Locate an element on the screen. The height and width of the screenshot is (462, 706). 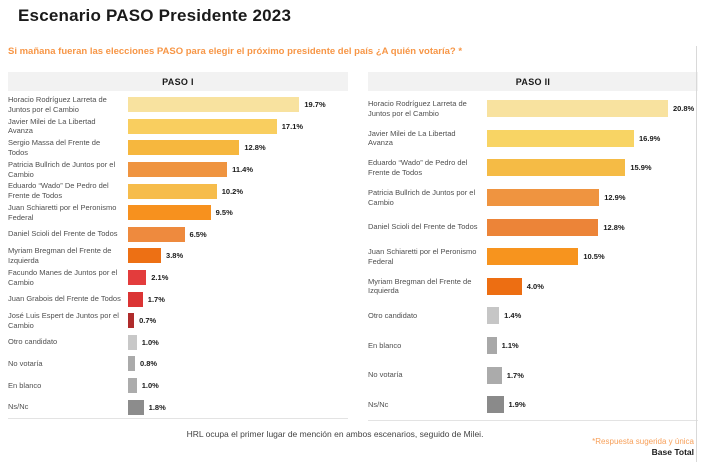
chart-row: Otro candidato 1.4% is located at coordinates (533, 316).